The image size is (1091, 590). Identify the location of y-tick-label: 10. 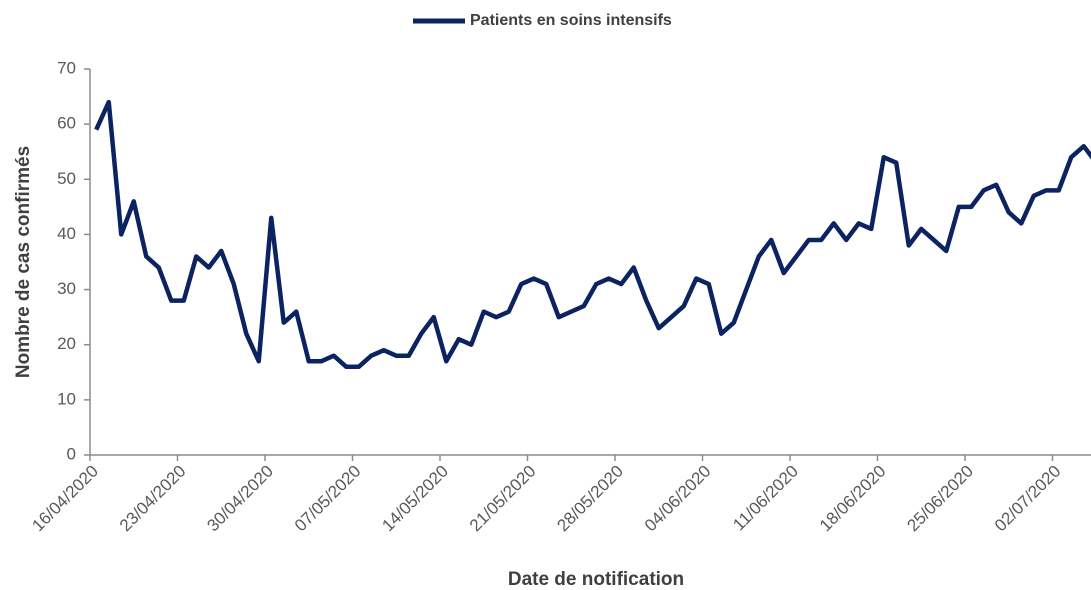
(66, 398).